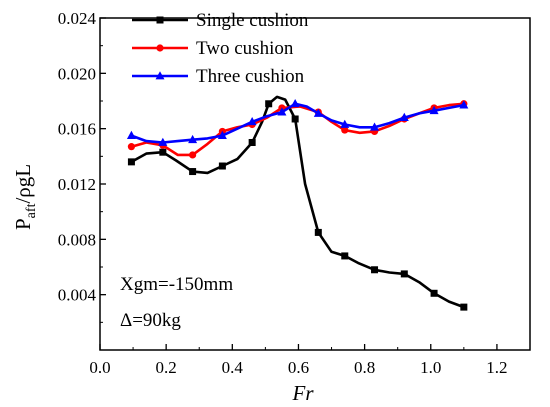 The image size is (550, 407). What do you see at coordinates (298, 367) in the screenshot?
I see `x-tick-label: 0.6` at bounding box center [298, 367].